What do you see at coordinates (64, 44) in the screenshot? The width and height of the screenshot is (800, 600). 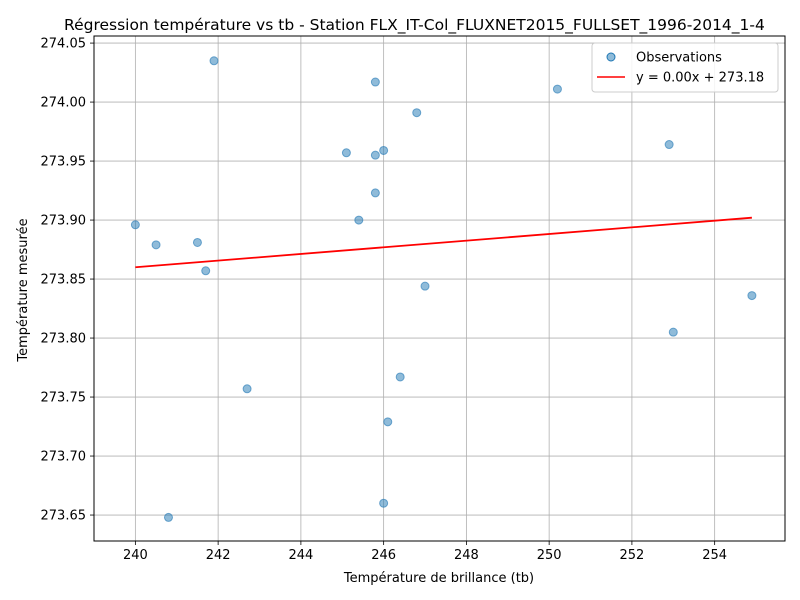 I see `y-tick-label: 274.05` at bounding box center [64, 44].